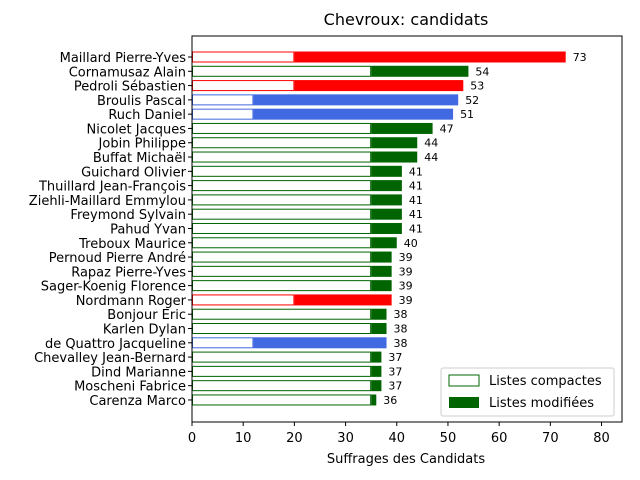 This screenshot has height=480, width=640. I want to click on value-label: 73, so click(580, 57).